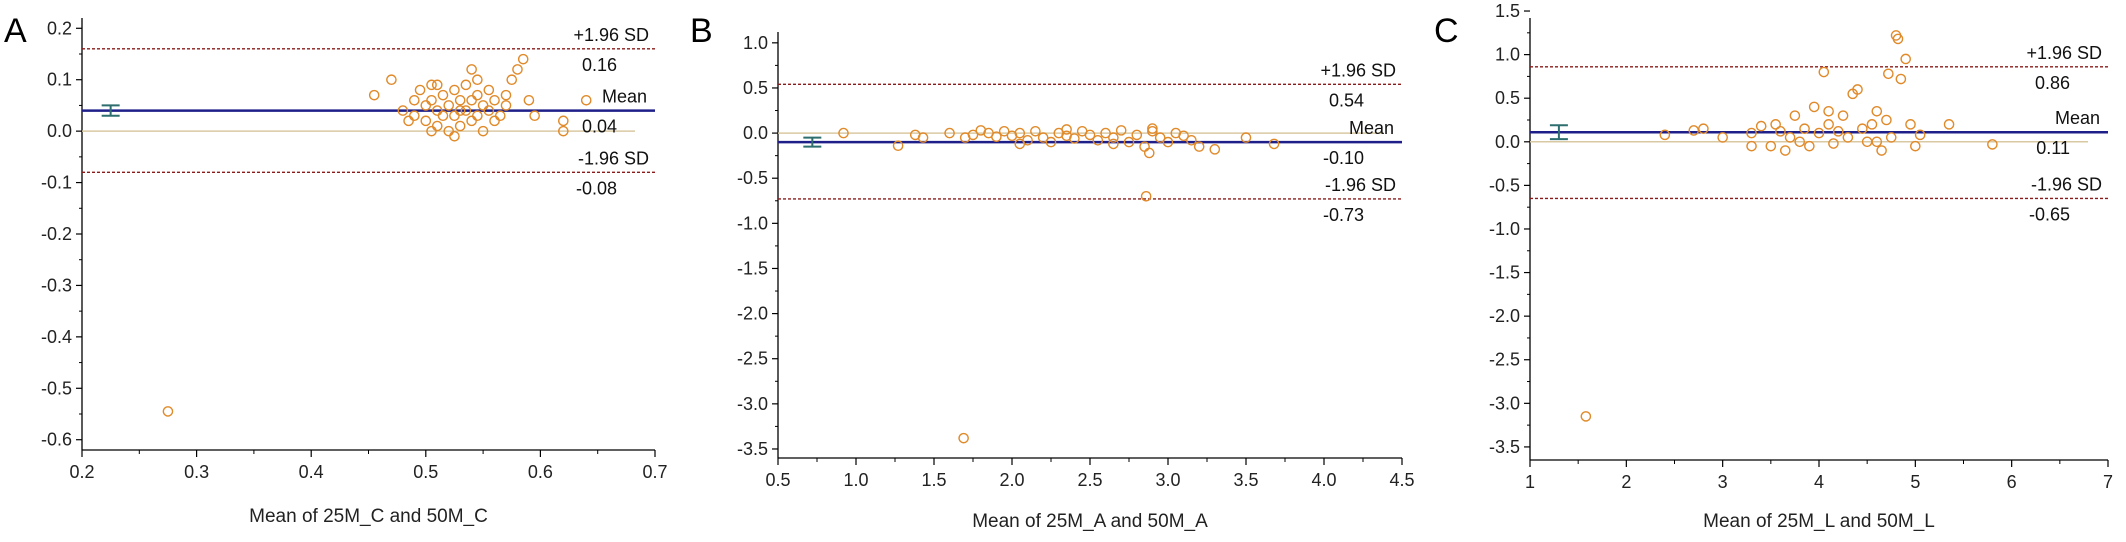 The height and width of the screenshot is (542, 2126). What do you see at coordinates (2049, 214) in the screenshot?
I see `lower-loa-value: -0.65` at bounding box center [2049, 214].